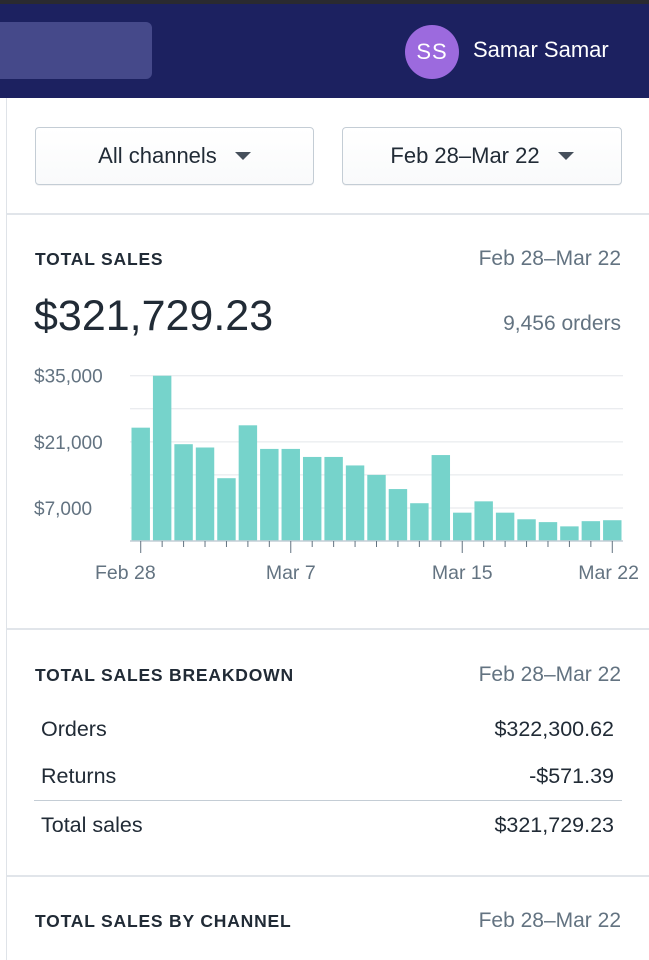 Image resolution: width=649 pixels, height=960 pixels. Describe the element at coordinates (6, 529) in the screenshot. I see `left-border` at that location.